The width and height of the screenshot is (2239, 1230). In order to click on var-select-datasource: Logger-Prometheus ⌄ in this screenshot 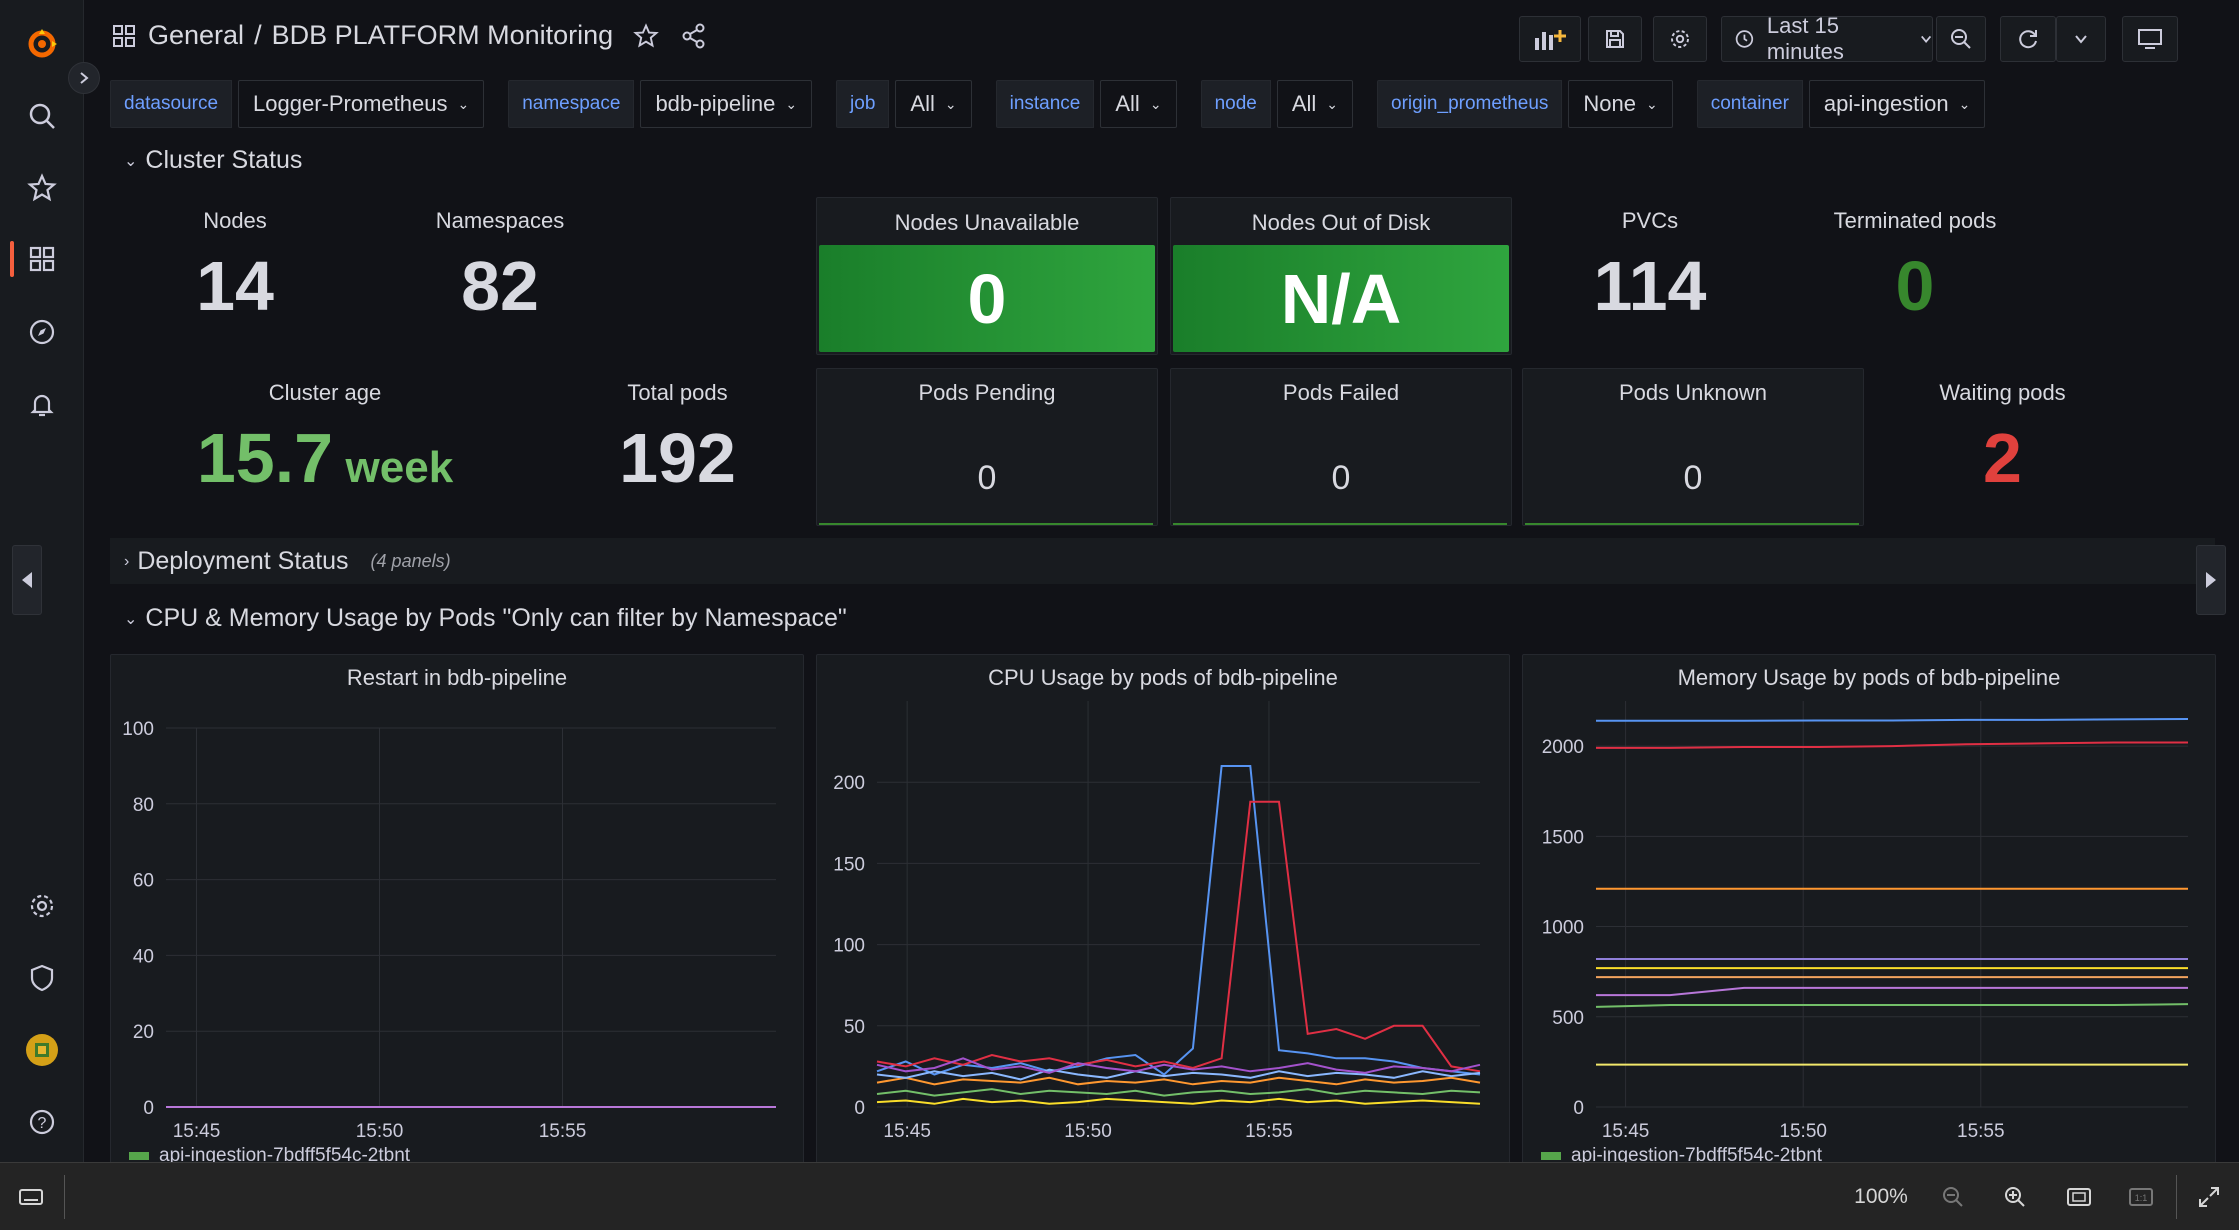, I will do `click(361, 104)`.